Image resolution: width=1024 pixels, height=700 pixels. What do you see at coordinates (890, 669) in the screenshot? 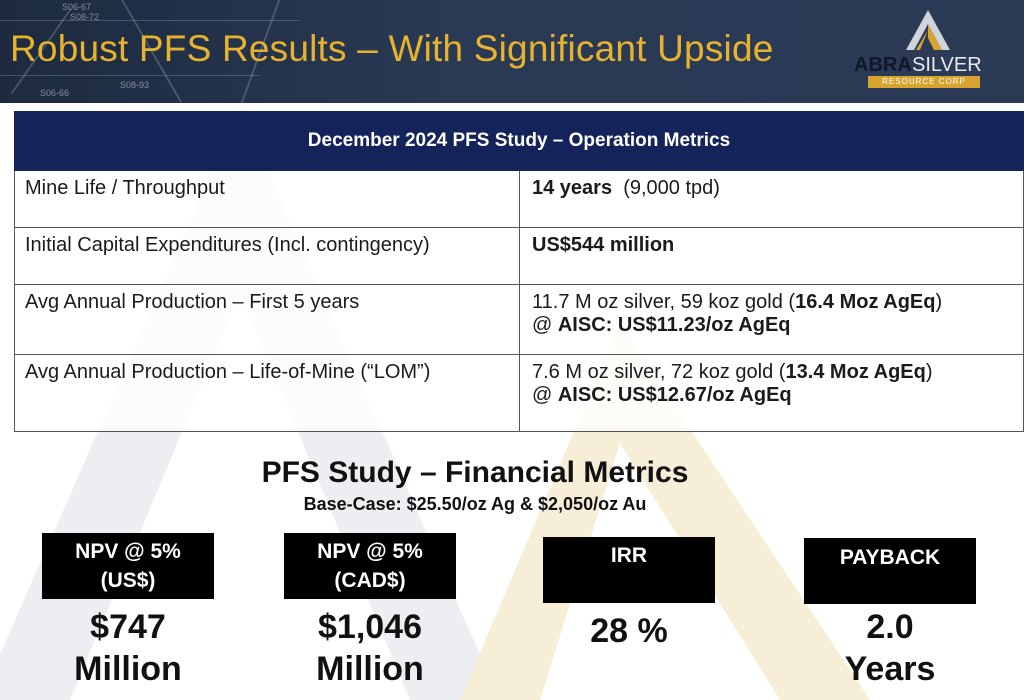
I see `metric-value-line: Years` at bounding box center [890, 669].